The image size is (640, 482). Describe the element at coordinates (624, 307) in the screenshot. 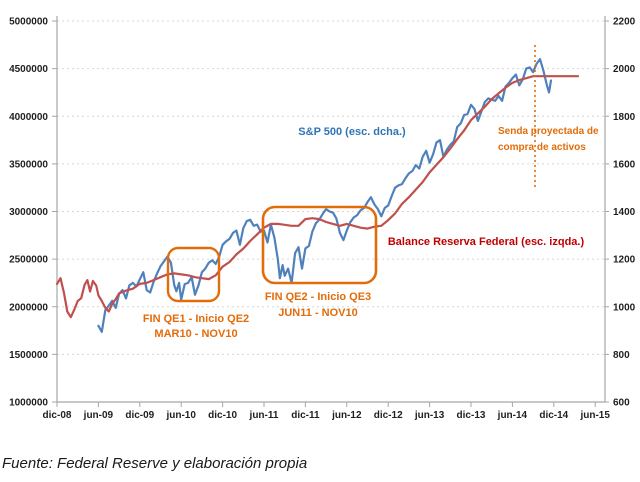

I see `svg-text: 1000` at that location.